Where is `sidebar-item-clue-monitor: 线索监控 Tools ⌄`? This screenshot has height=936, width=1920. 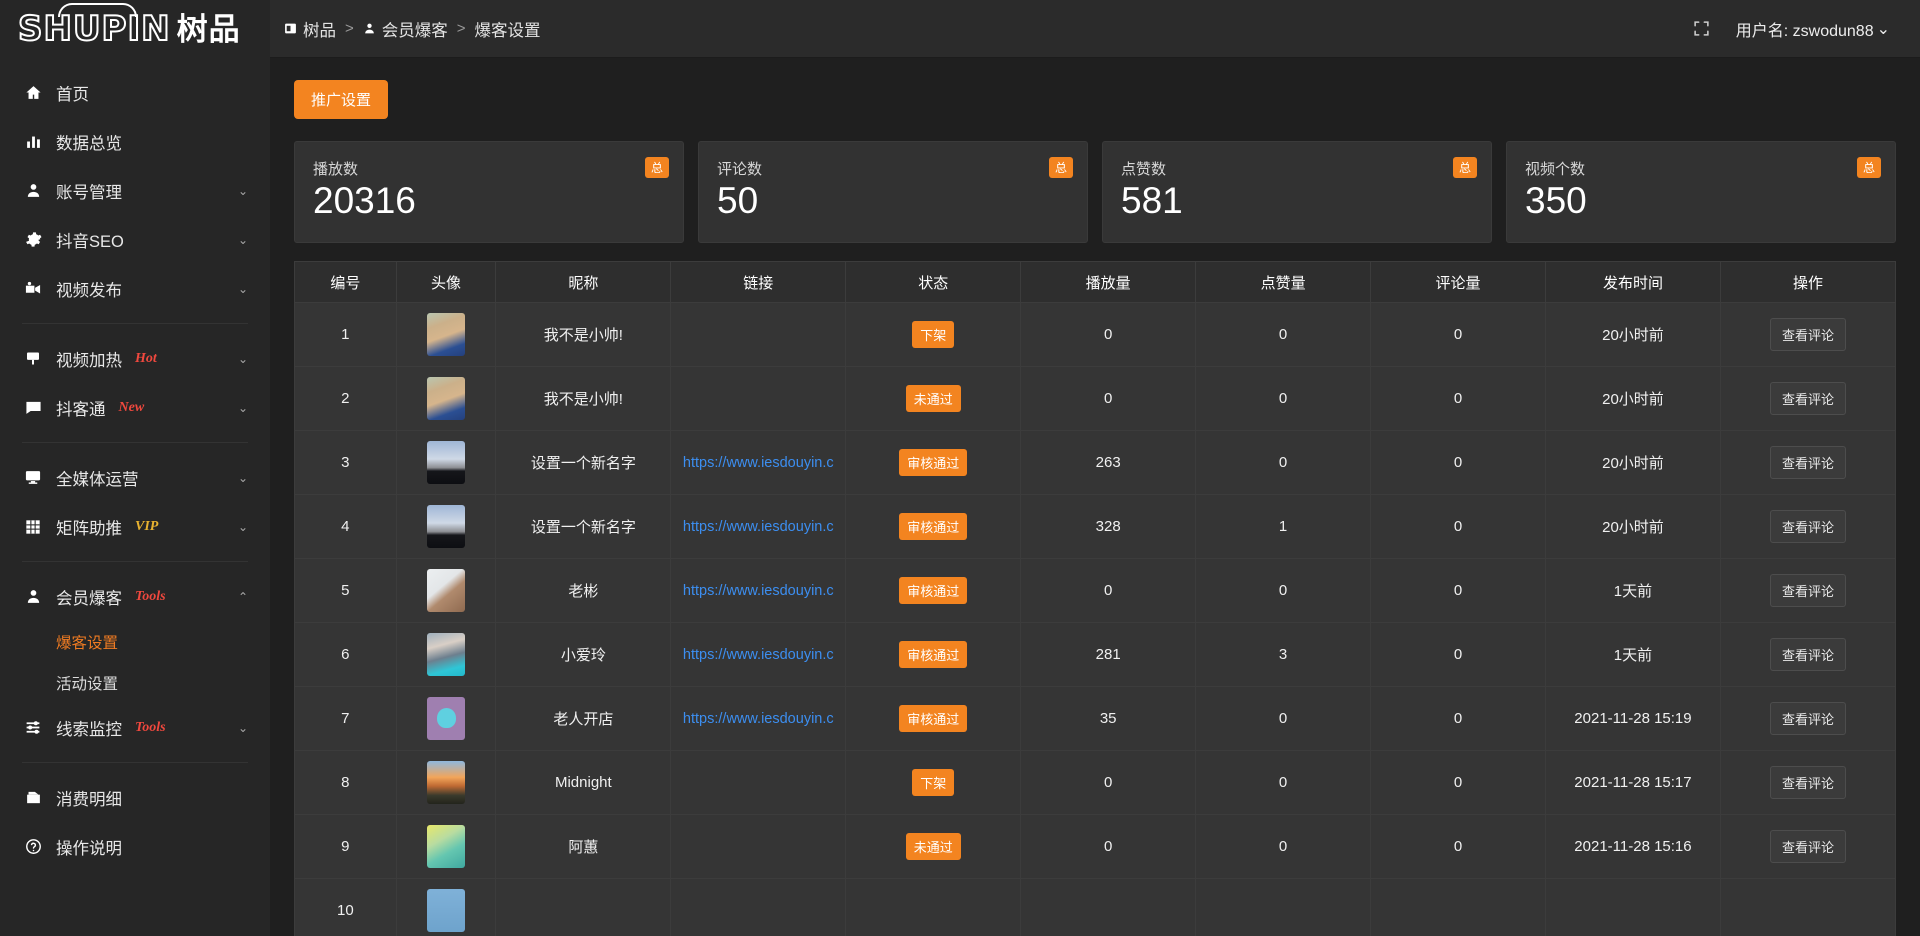 sidebar-item-clue-monitor: 线索监控 Tools ⌄ is located at coordinates (135, 727).